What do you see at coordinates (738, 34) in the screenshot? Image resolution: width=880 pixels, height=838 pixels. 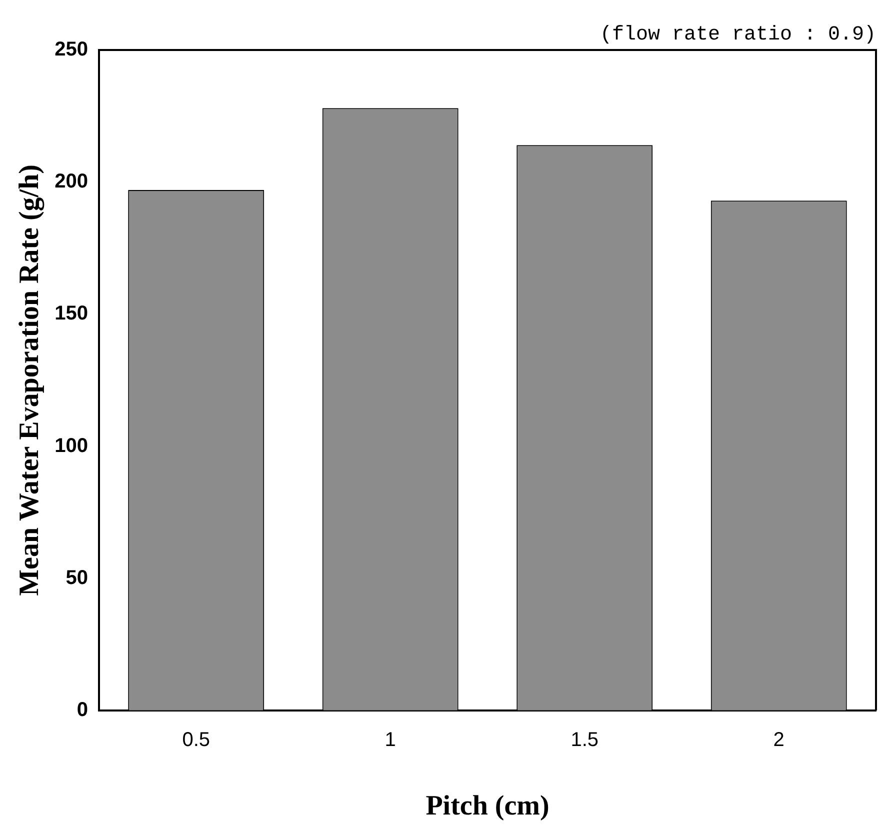 I see `text: (flow rate ratio : 0.9)` at bounding box center [738, 34].